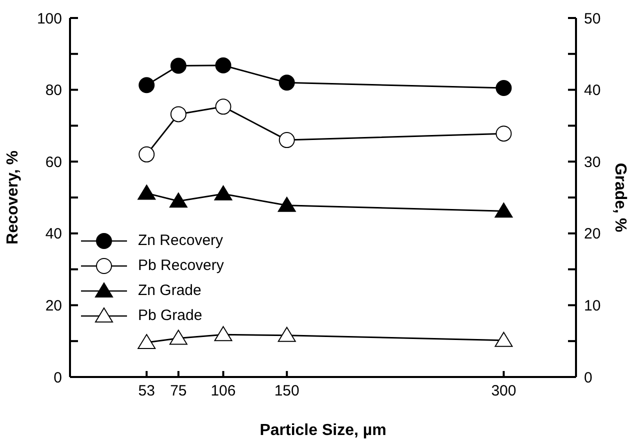  What do you see at coordinates (223, 391) in the screenshot?
I see `x-tick-label: 106` at bounding box center [223, 391].